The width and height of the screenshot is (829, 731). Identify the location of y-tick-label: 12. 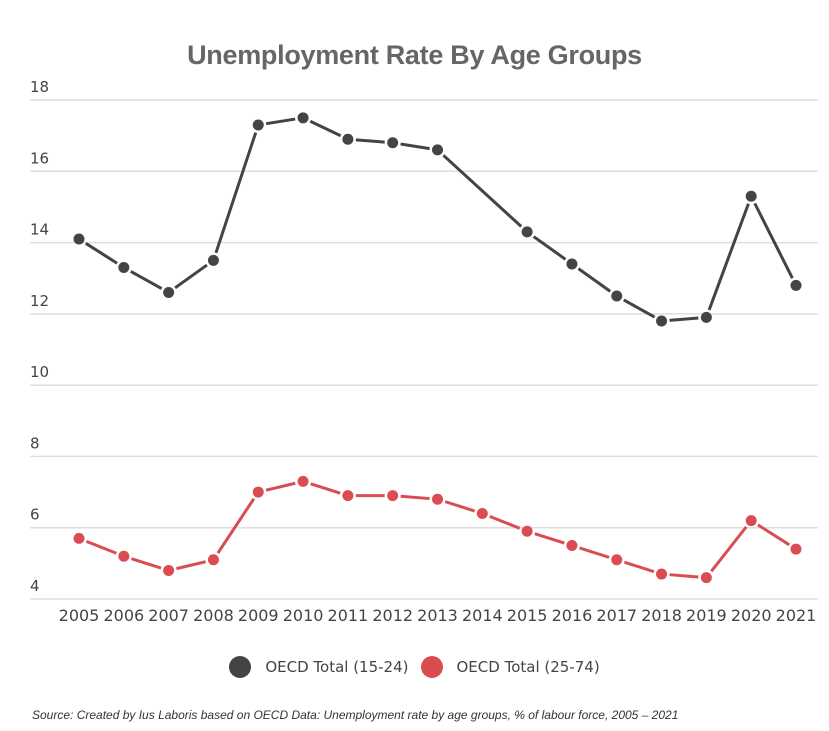
(39, 301).